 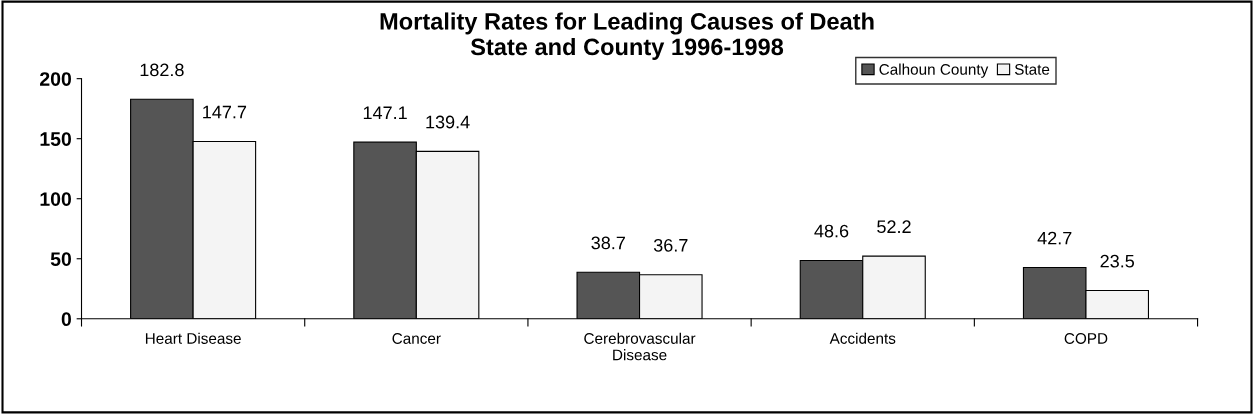 I want to click on data-label: 182.8, so click(x=162, y=70).